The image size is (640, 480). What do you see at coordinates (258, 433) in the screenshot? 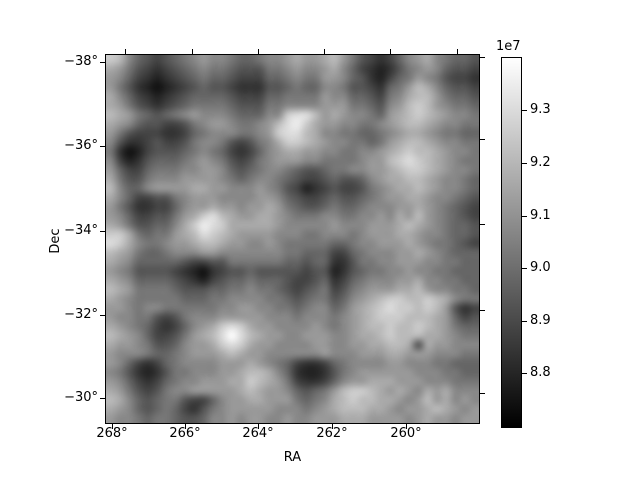
I see `x-tick-label: 264°` at bounding box center [258, 433].